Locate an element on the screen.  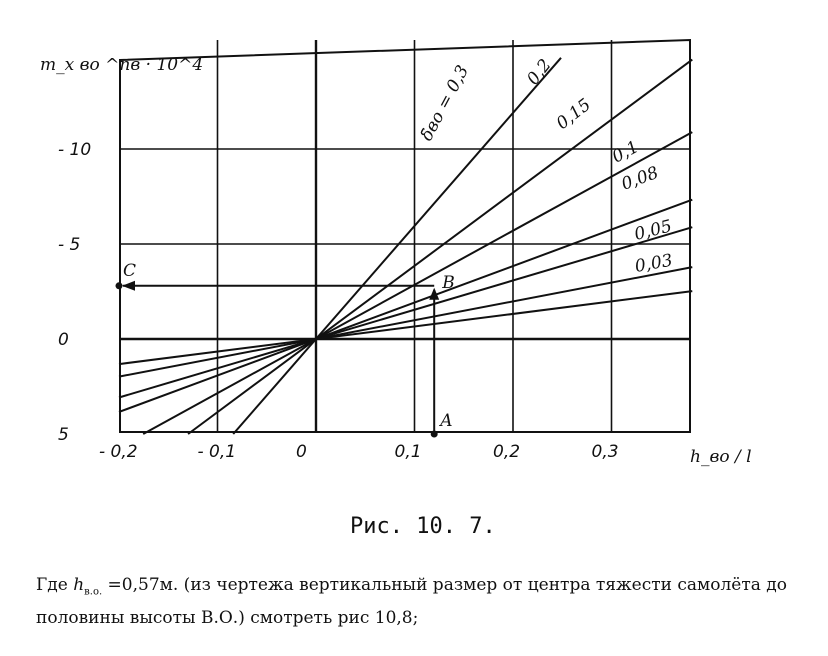
note-h-symbol: h is located at coordinates (79, 585).